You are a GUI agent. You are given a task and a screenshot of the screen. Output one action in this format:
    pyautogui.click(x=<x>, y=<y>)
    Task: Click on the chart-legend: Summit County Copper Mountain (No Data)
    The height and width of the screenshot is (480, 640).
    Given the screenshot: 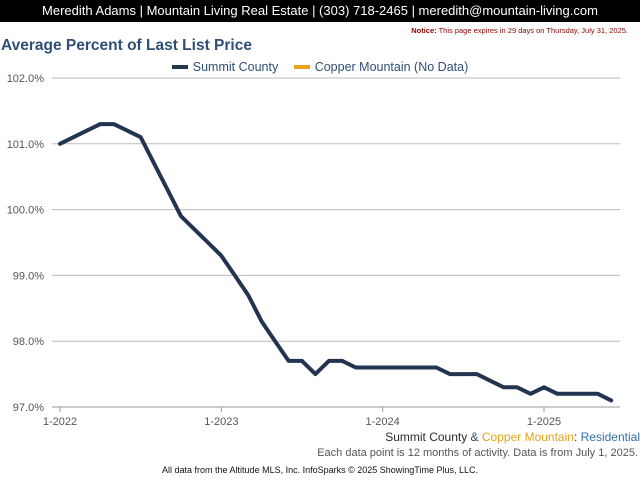 What is the action you would take?
    pyautogui.click(x=320, y=66)
    